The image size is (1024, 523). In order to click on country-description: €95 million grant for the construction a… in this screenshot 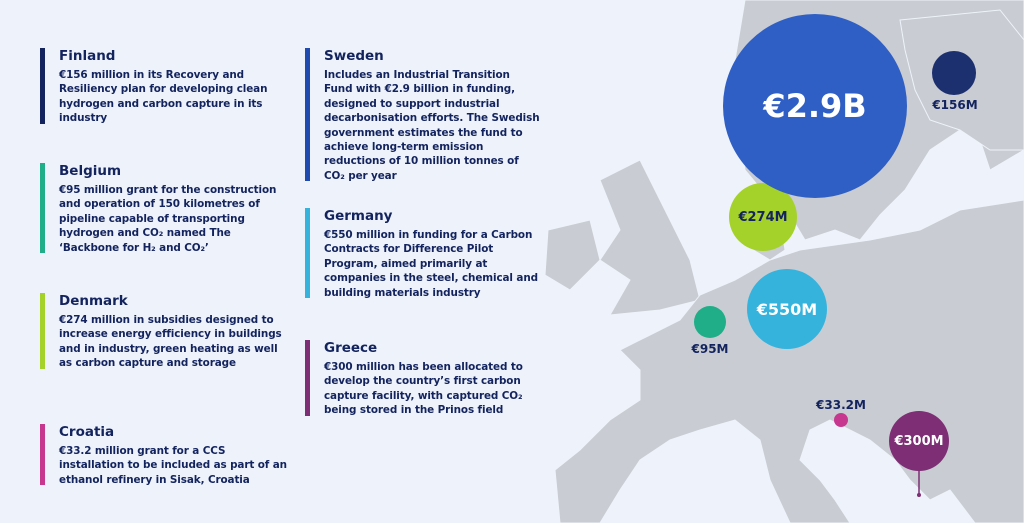, I will do `click(168, 219)`.